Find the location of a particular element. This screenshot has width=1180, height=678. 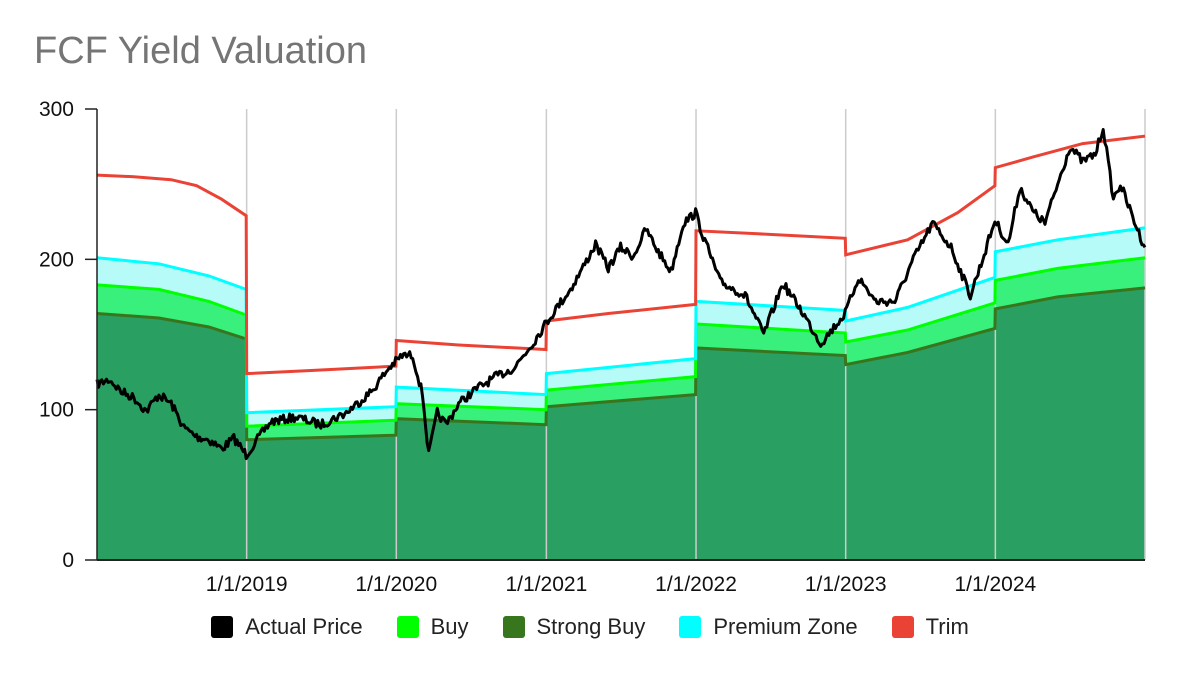

legend-label-actual-price: Actual Price is located at coordinates (304, 626).